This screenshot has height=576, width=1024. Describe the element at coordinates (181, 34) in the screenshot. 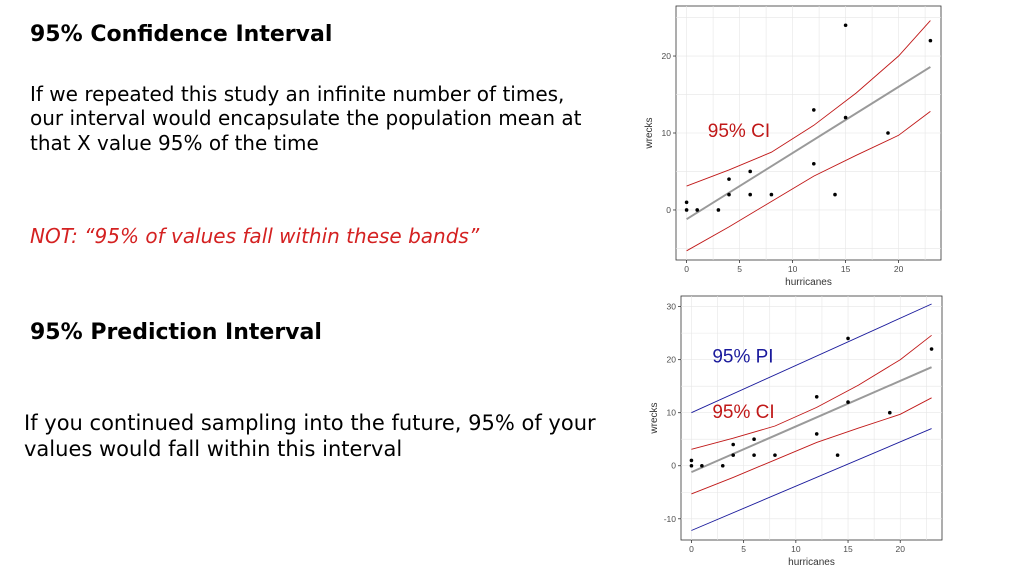

I see `ci-heading: 95% Confidence Interval` at that location.